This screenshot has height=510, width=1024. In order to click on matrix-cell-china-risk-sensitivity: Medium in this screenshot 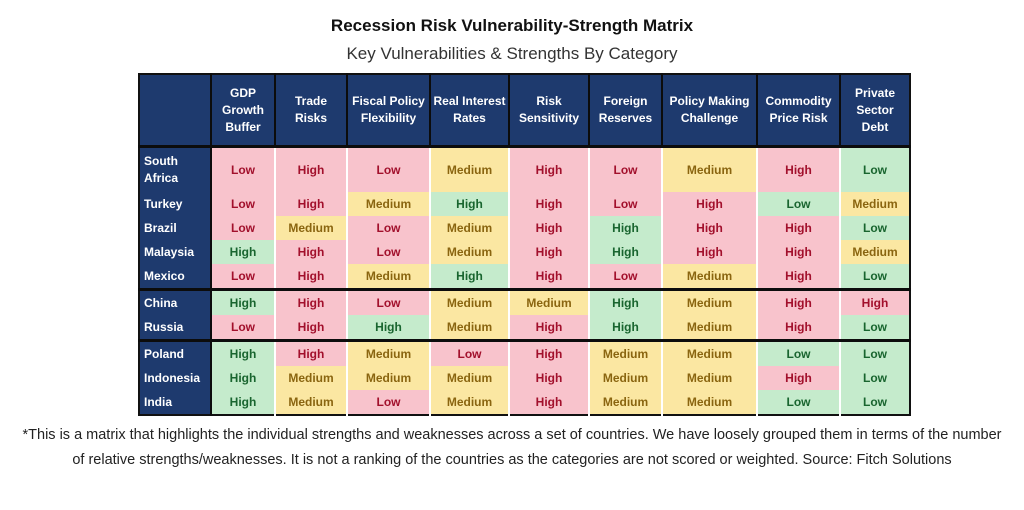, I will do `click(548, 301)`.